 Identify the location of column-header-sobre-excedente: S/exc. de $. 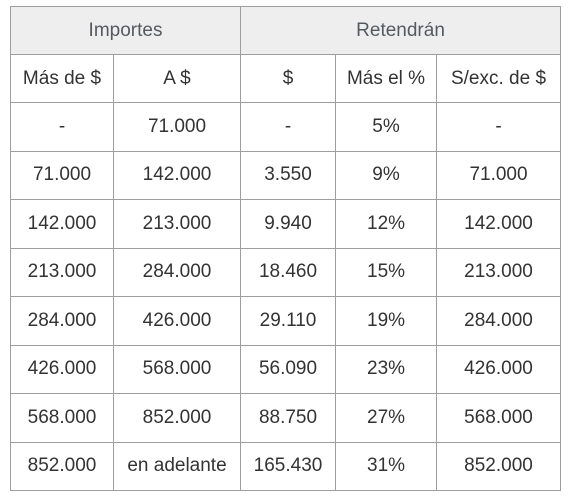
(499, 78).